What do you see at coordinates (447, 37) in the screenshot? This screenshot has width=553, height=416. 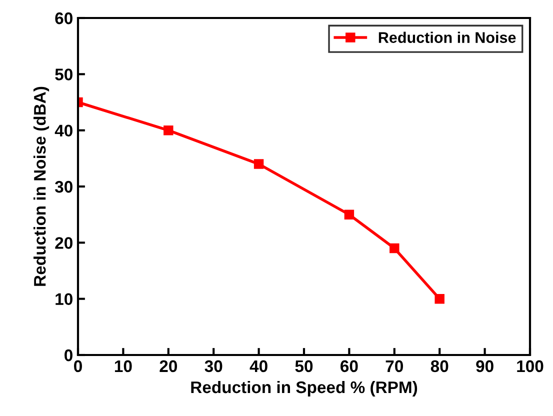 I see `legend-label: Reduction in Noise` at bounding box center [447, 37].